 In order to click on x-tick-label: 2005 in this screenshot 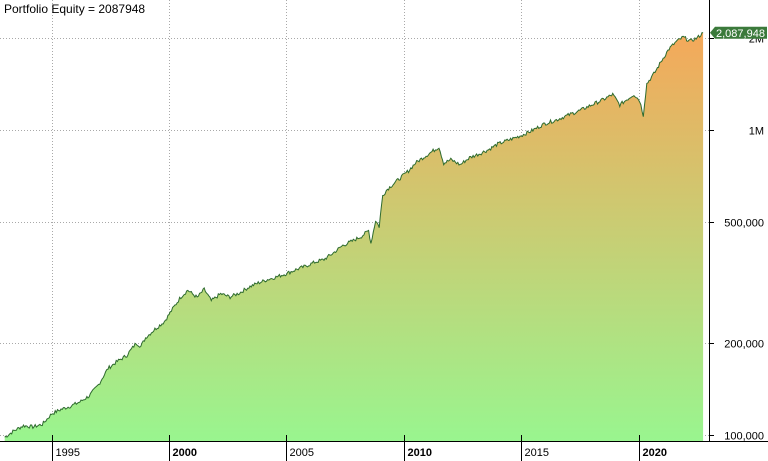, I will do `click(302, 453)`.